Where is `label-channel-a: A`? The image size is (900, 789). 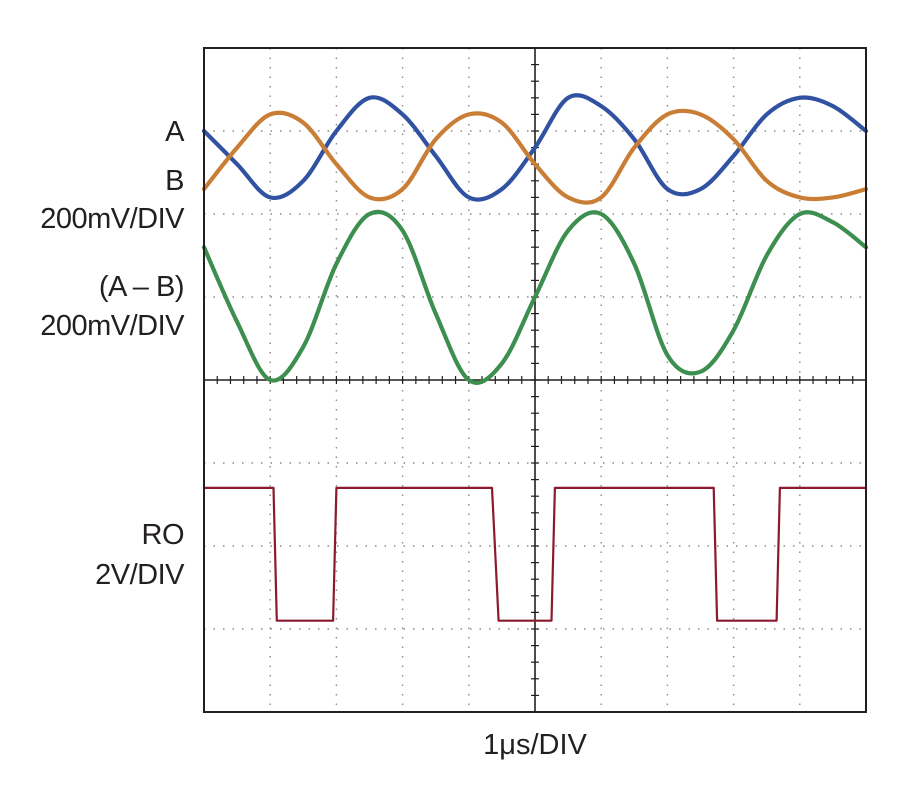
label-channel-a: A is located at coordinates (174, 132).